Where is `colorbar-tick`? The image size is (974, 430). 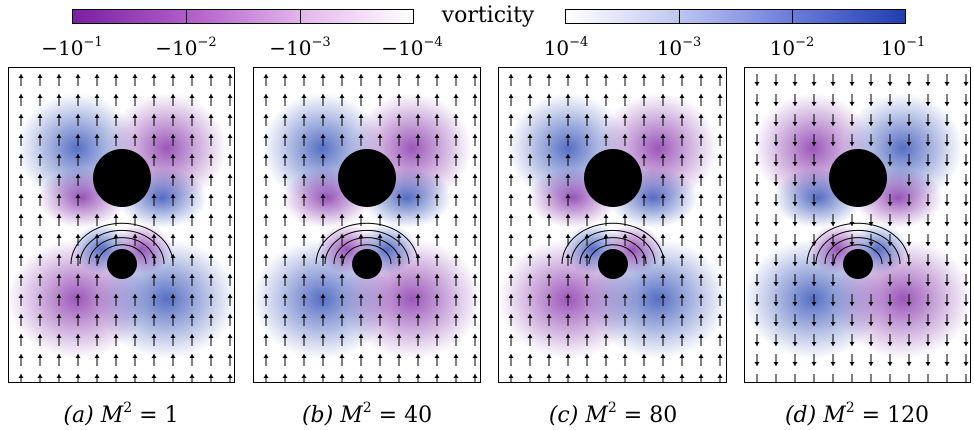
colorbar-tick is located at coordinates (186, 16).